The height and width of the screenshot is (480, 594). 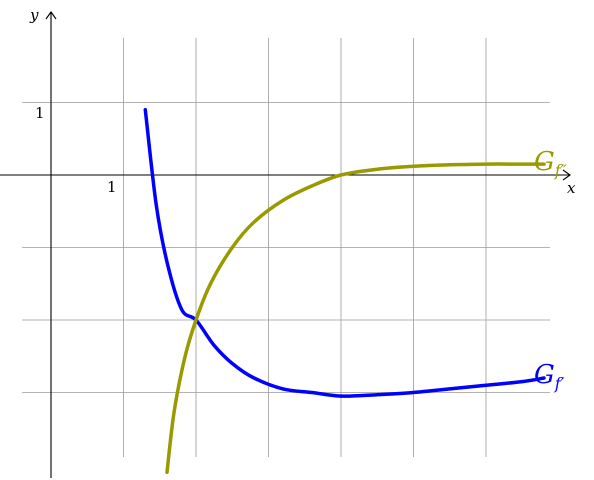 I want to click on series-label-f-double-prime-sub: f″, so click(x=560, y=170).